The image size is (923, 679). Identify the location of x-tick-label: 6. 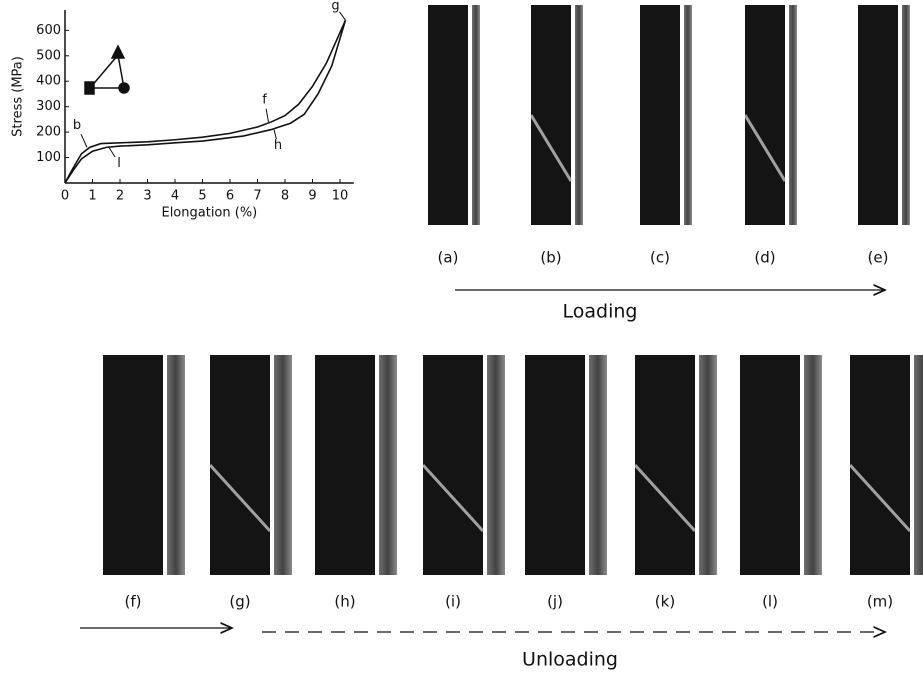
(230, 196).